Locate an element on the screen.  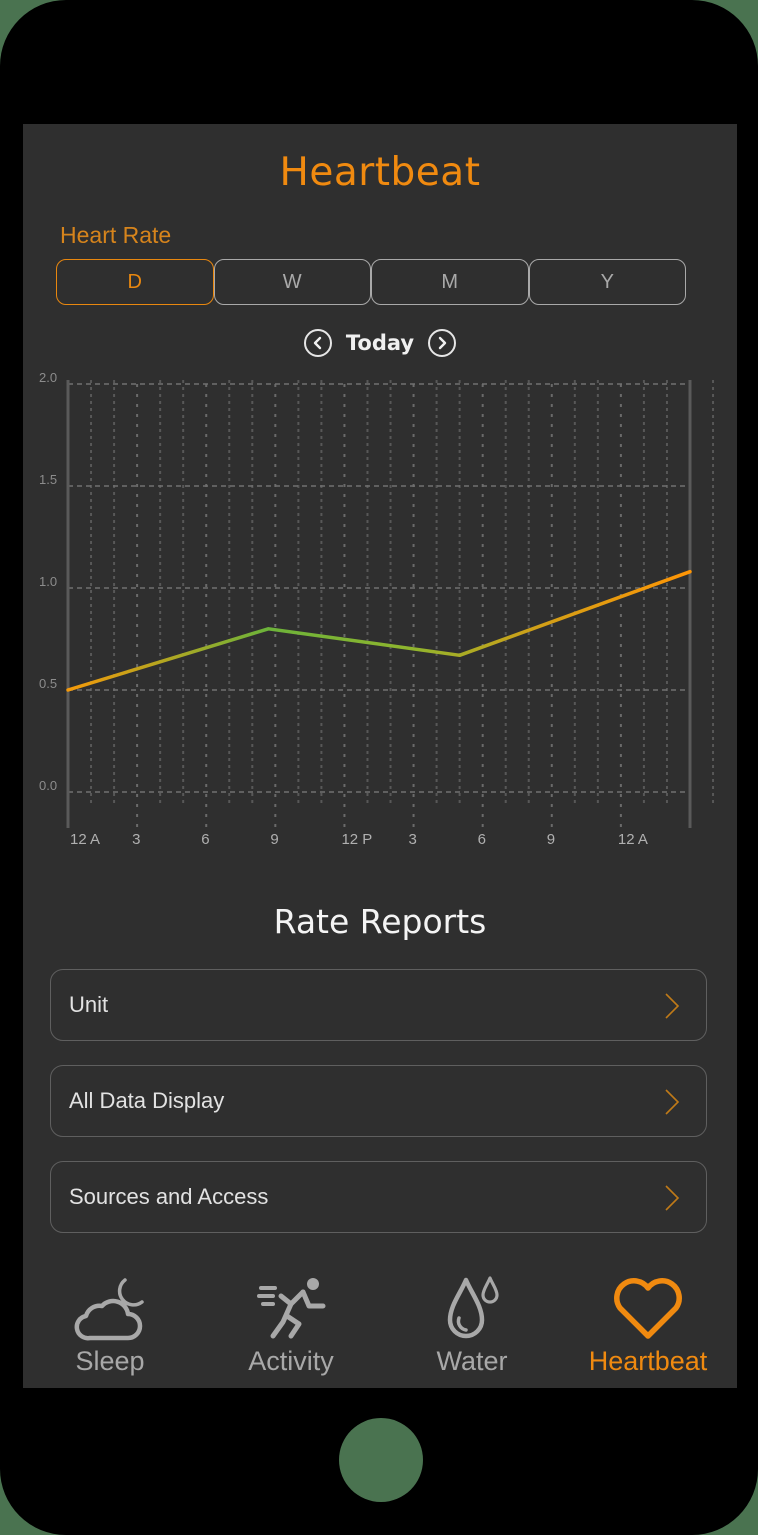
tab-activity: Activity is located at coordinates (291, 1329).